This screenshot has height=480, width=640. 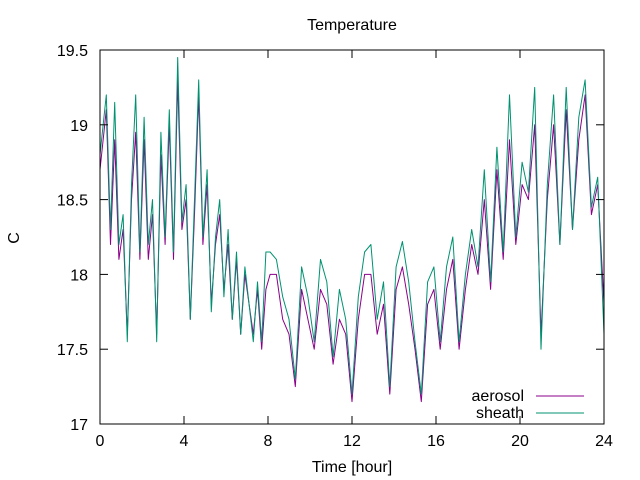 What do you see at coordinates (184, 441) in the screenshot?
I see `x-tick-label: 4` at bounding box center [184, 441].